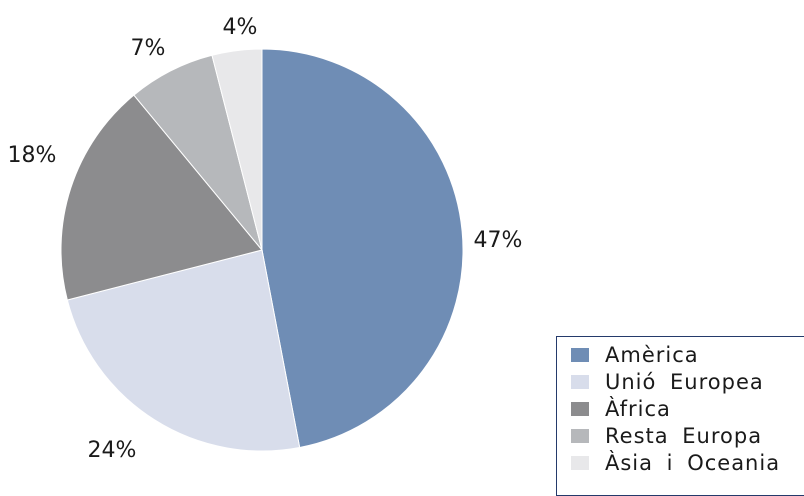 The width and height of the screenshot is (804, 496). Describe the element at coordinates (580, 408) in the screenshot. I see `legend-swatch-africa` at that location.